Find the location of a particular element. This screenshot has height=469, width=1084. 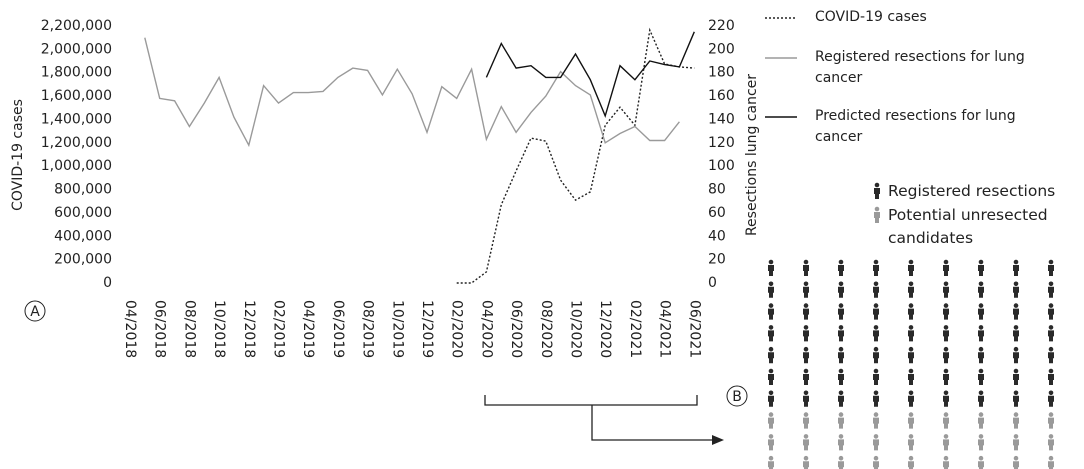

y-tick-label: 800,000 is located at coordinates (83, 190).